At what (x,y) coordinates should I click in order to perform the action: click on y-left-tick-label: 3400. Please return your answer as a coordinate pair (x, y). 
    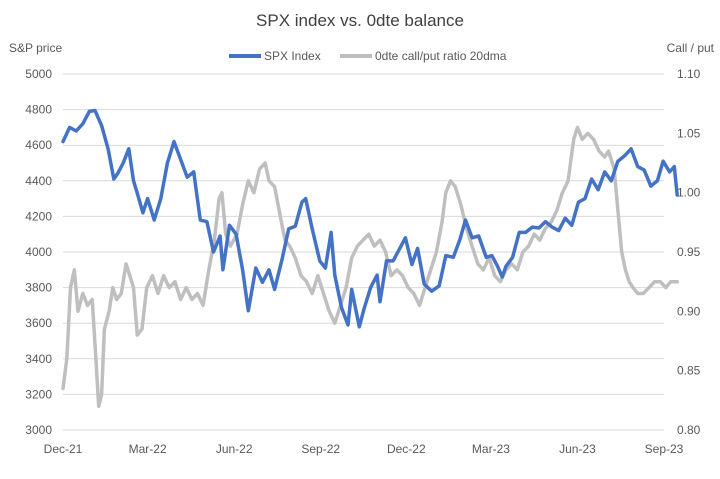
    Looking at the image, I should click on (38, 359).